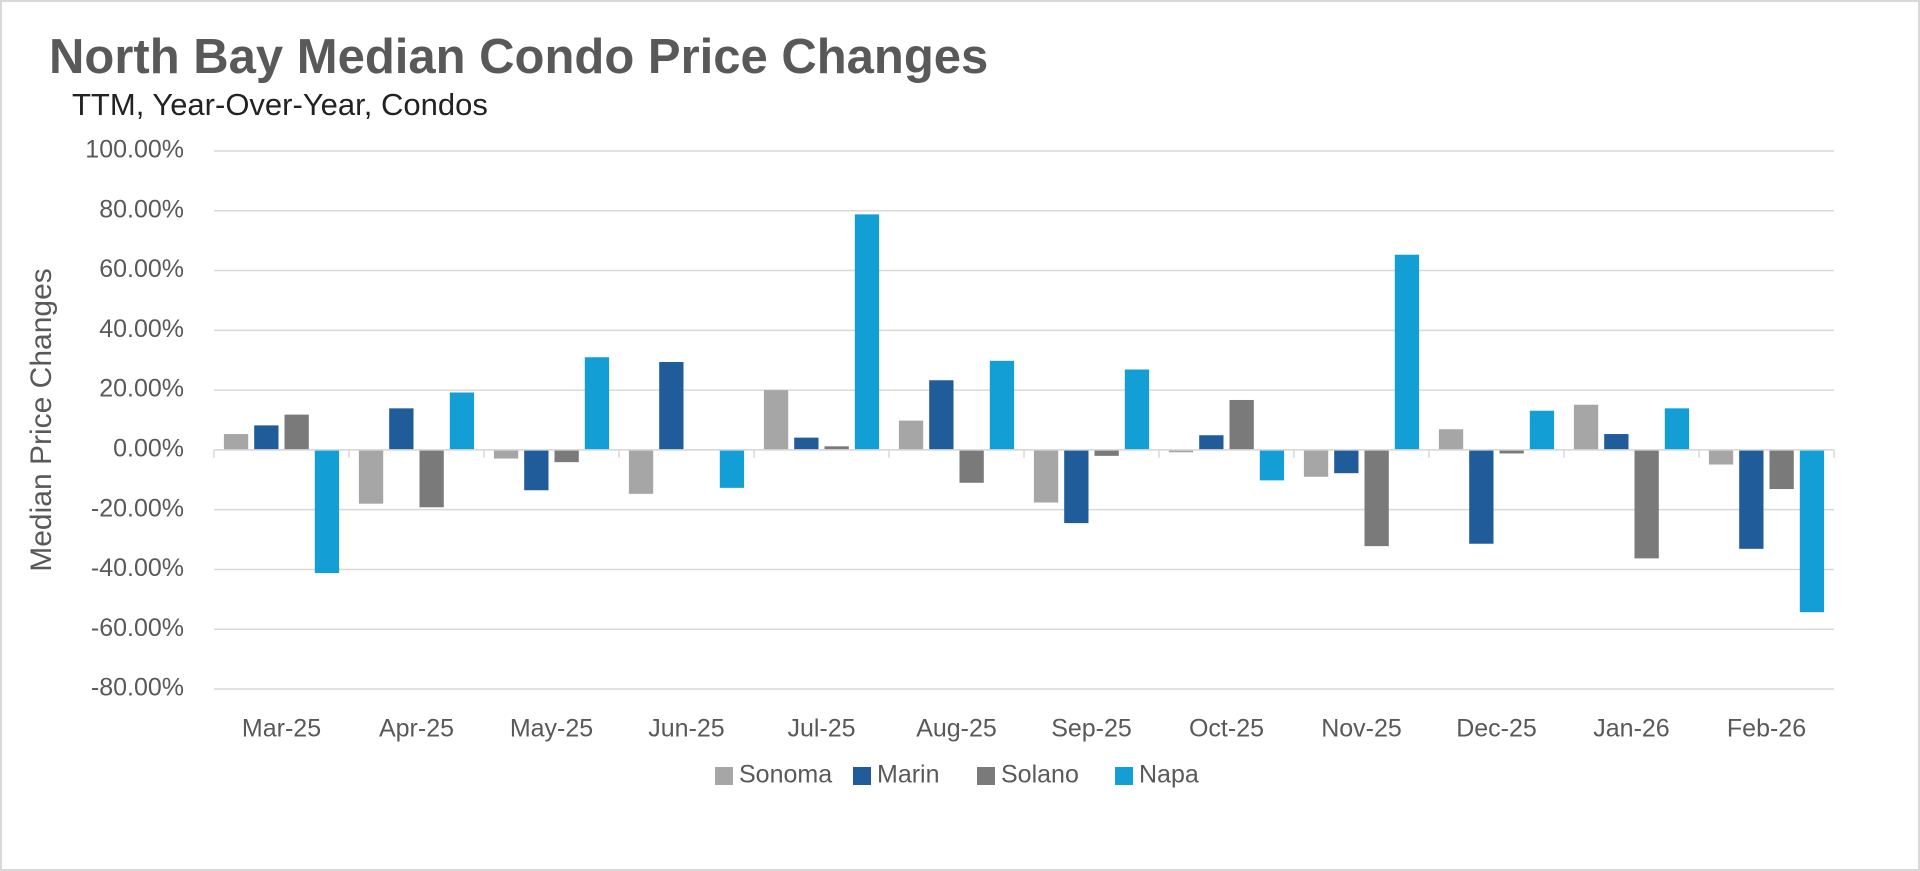 This screenshot has height=871, width=1920. I want to click on y-tick-label: -60.00%, so click(137, 628).